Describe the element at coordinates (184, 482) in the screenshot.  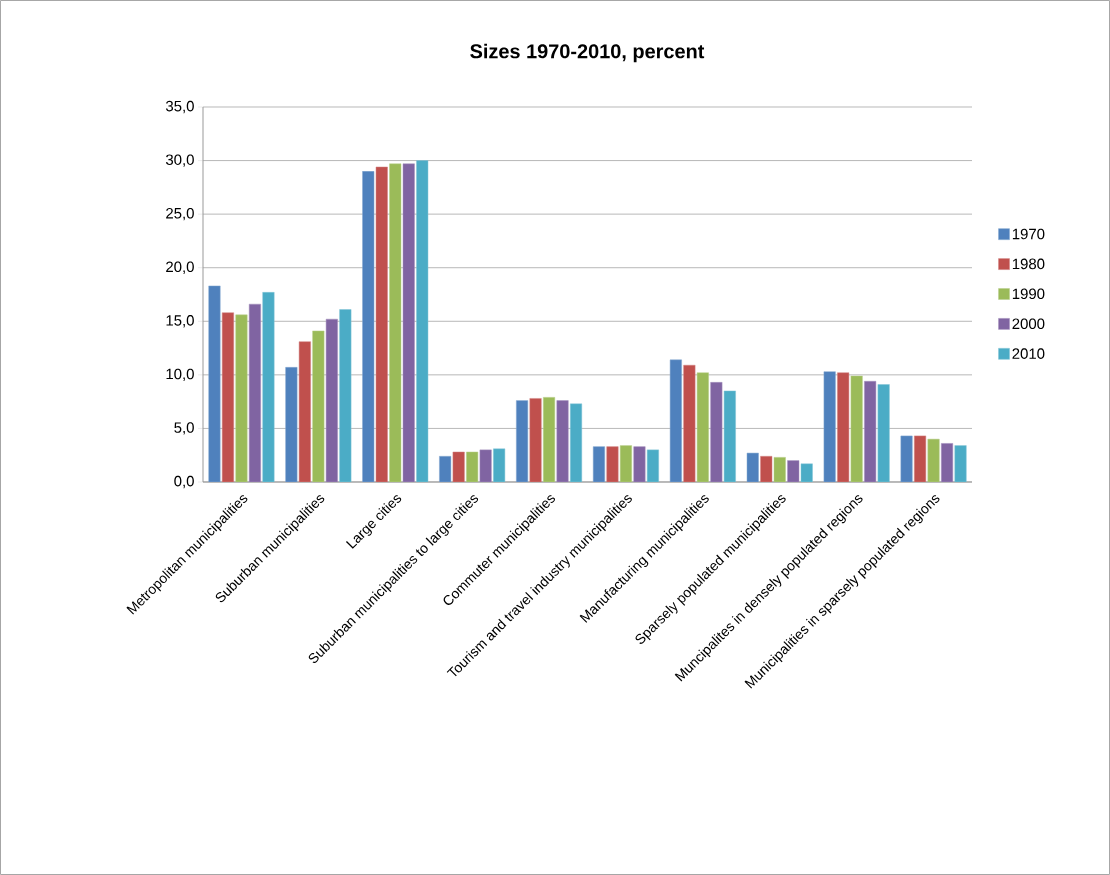
I see `y-tick-label: 0,0` at that location.